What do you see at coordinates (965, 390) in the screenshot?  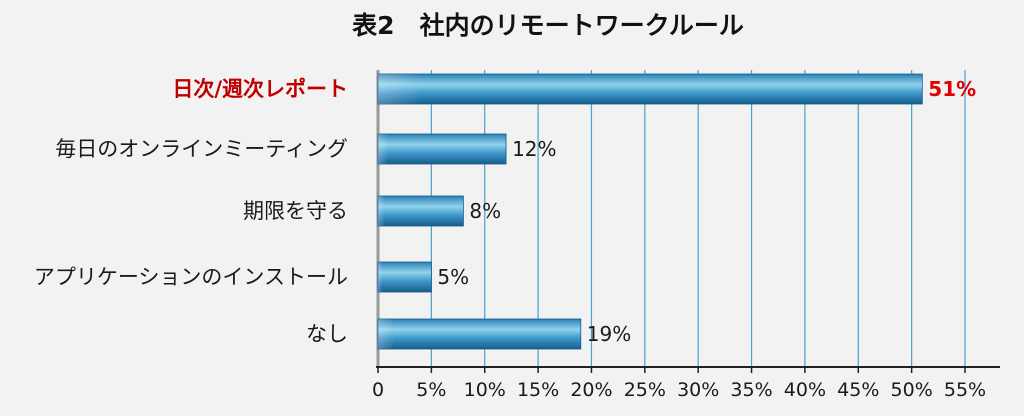 I see `x-tick-label: 55%` at bounding box center [965, 390].